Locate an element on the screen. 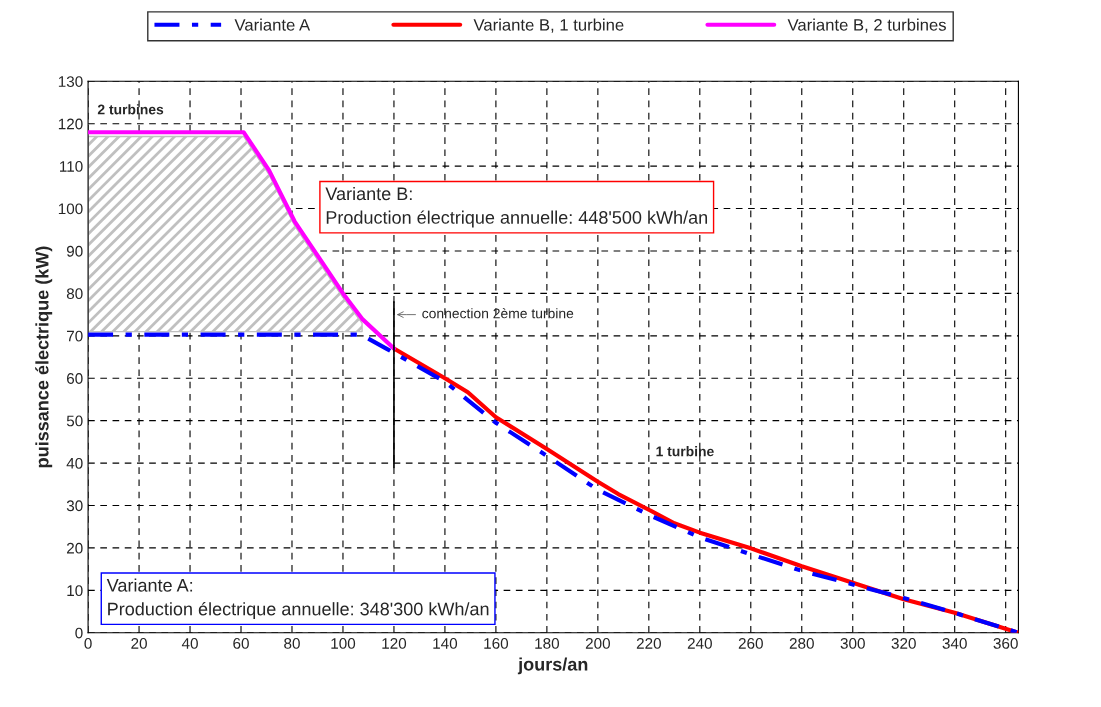  annotation: 2 turbines is located at coordinates (130, 109).